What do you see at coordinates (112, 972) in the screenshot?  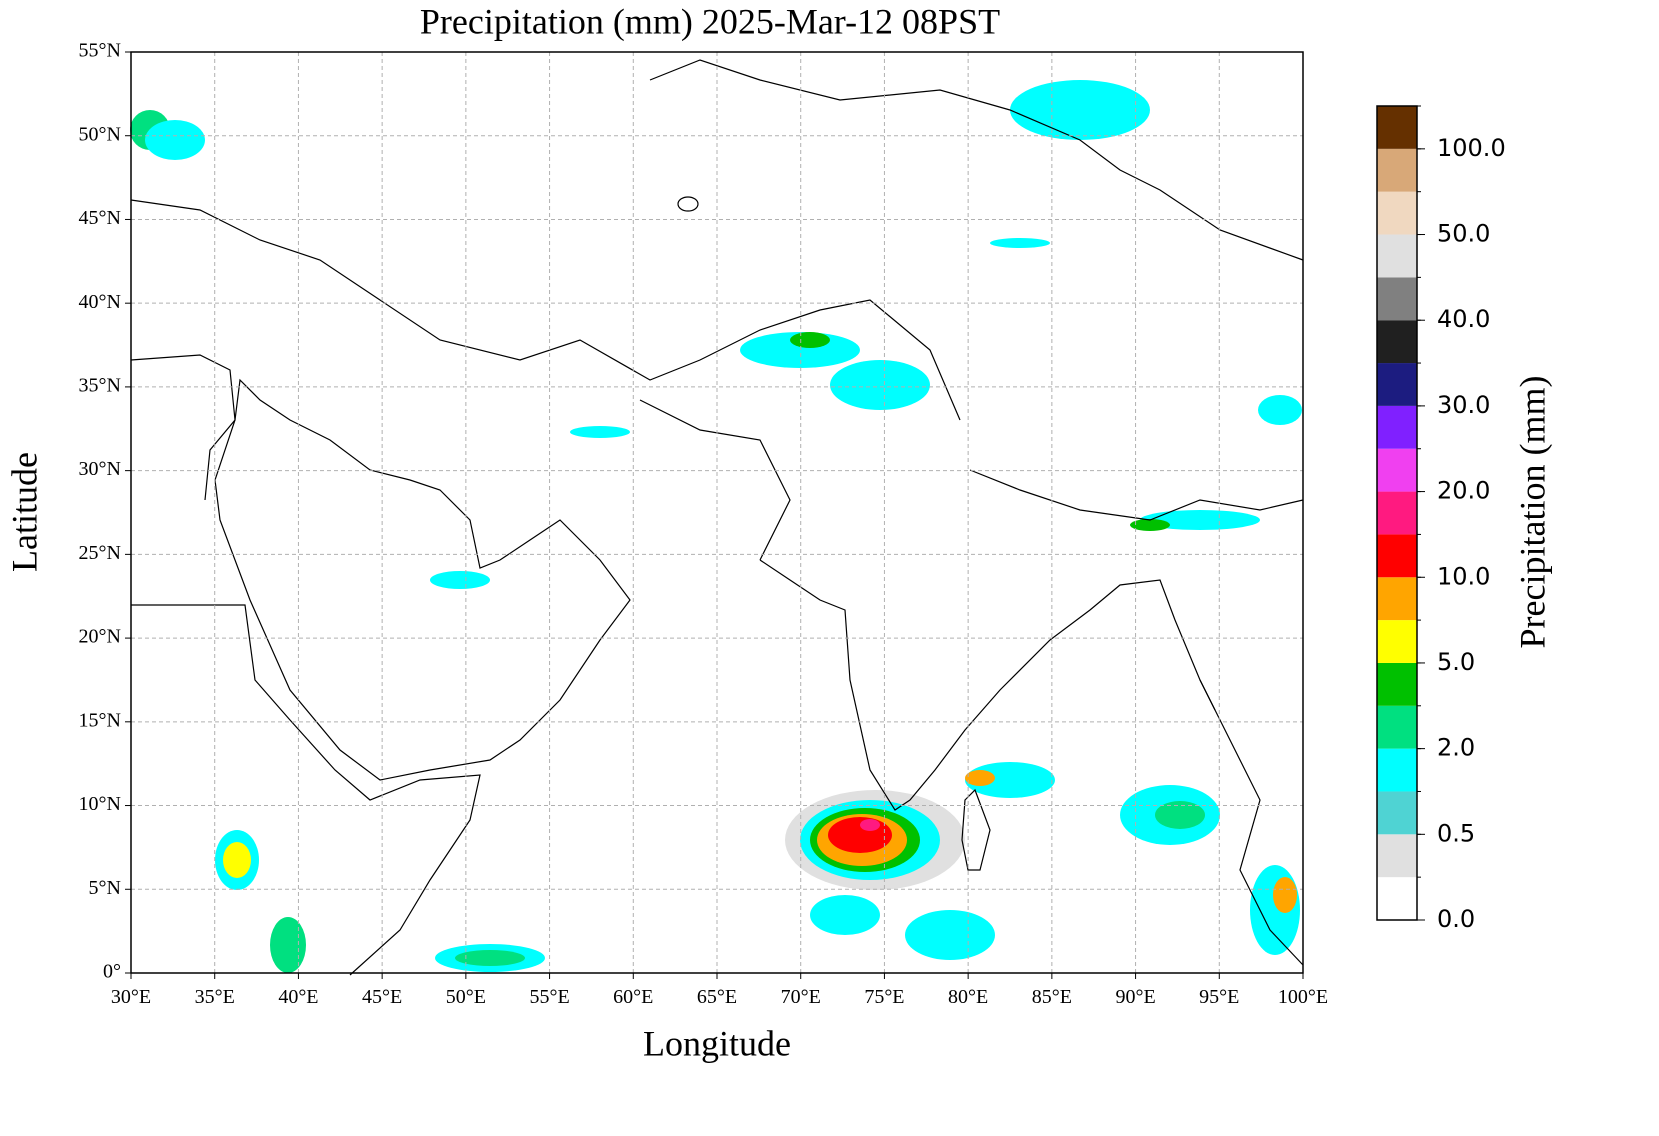 I see `y-tick-label: 0°` at bounding box center [112, 972].